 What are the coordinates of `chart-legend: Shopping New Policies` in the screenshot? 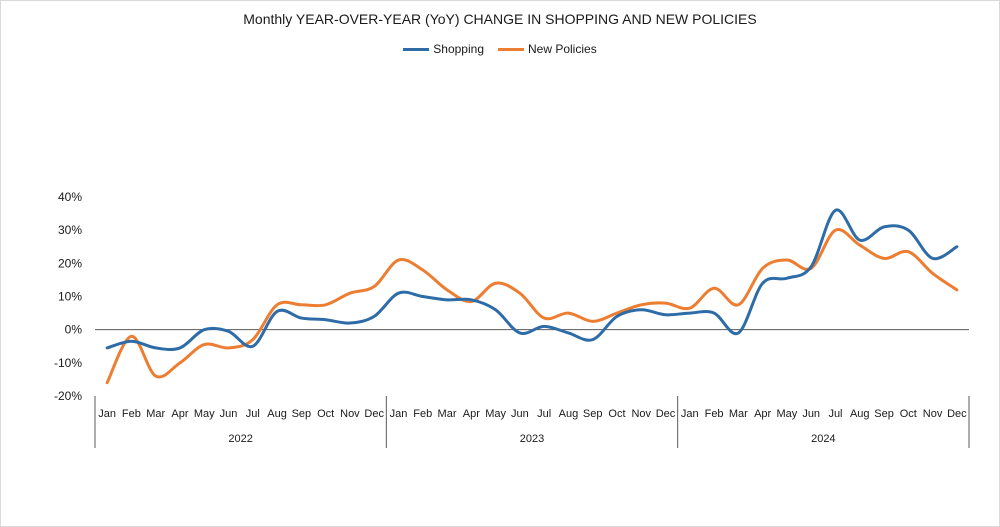 It's located at (500, 49).